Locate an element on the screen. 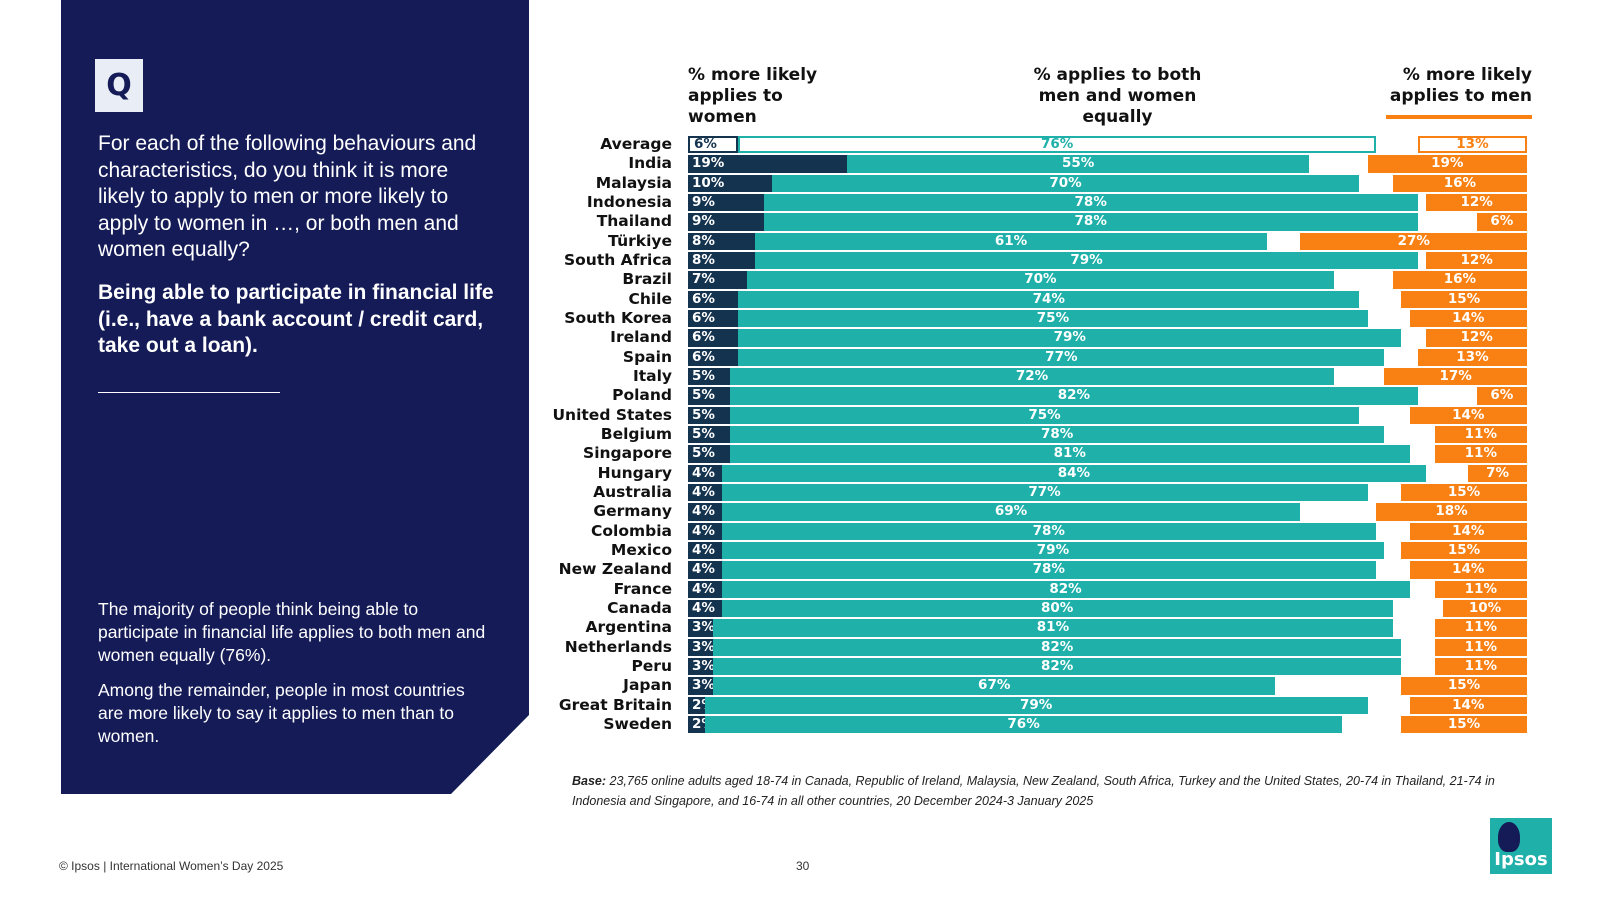 This screenshot has height=900, width=1600. legend-both: % applies to both men and women equally is located at coordinates (1117, 102).